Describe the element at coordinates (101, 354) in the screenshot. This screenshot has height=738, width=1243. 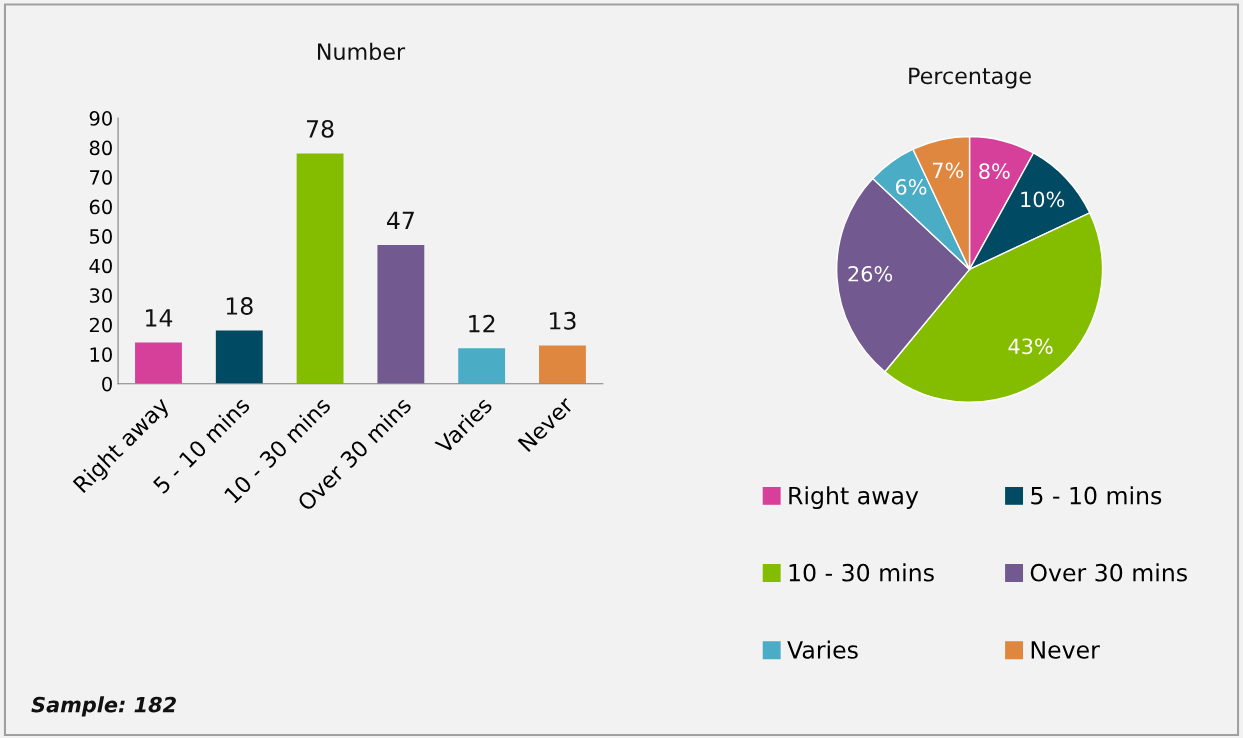
I see `y-tick-label: 10` at that location.